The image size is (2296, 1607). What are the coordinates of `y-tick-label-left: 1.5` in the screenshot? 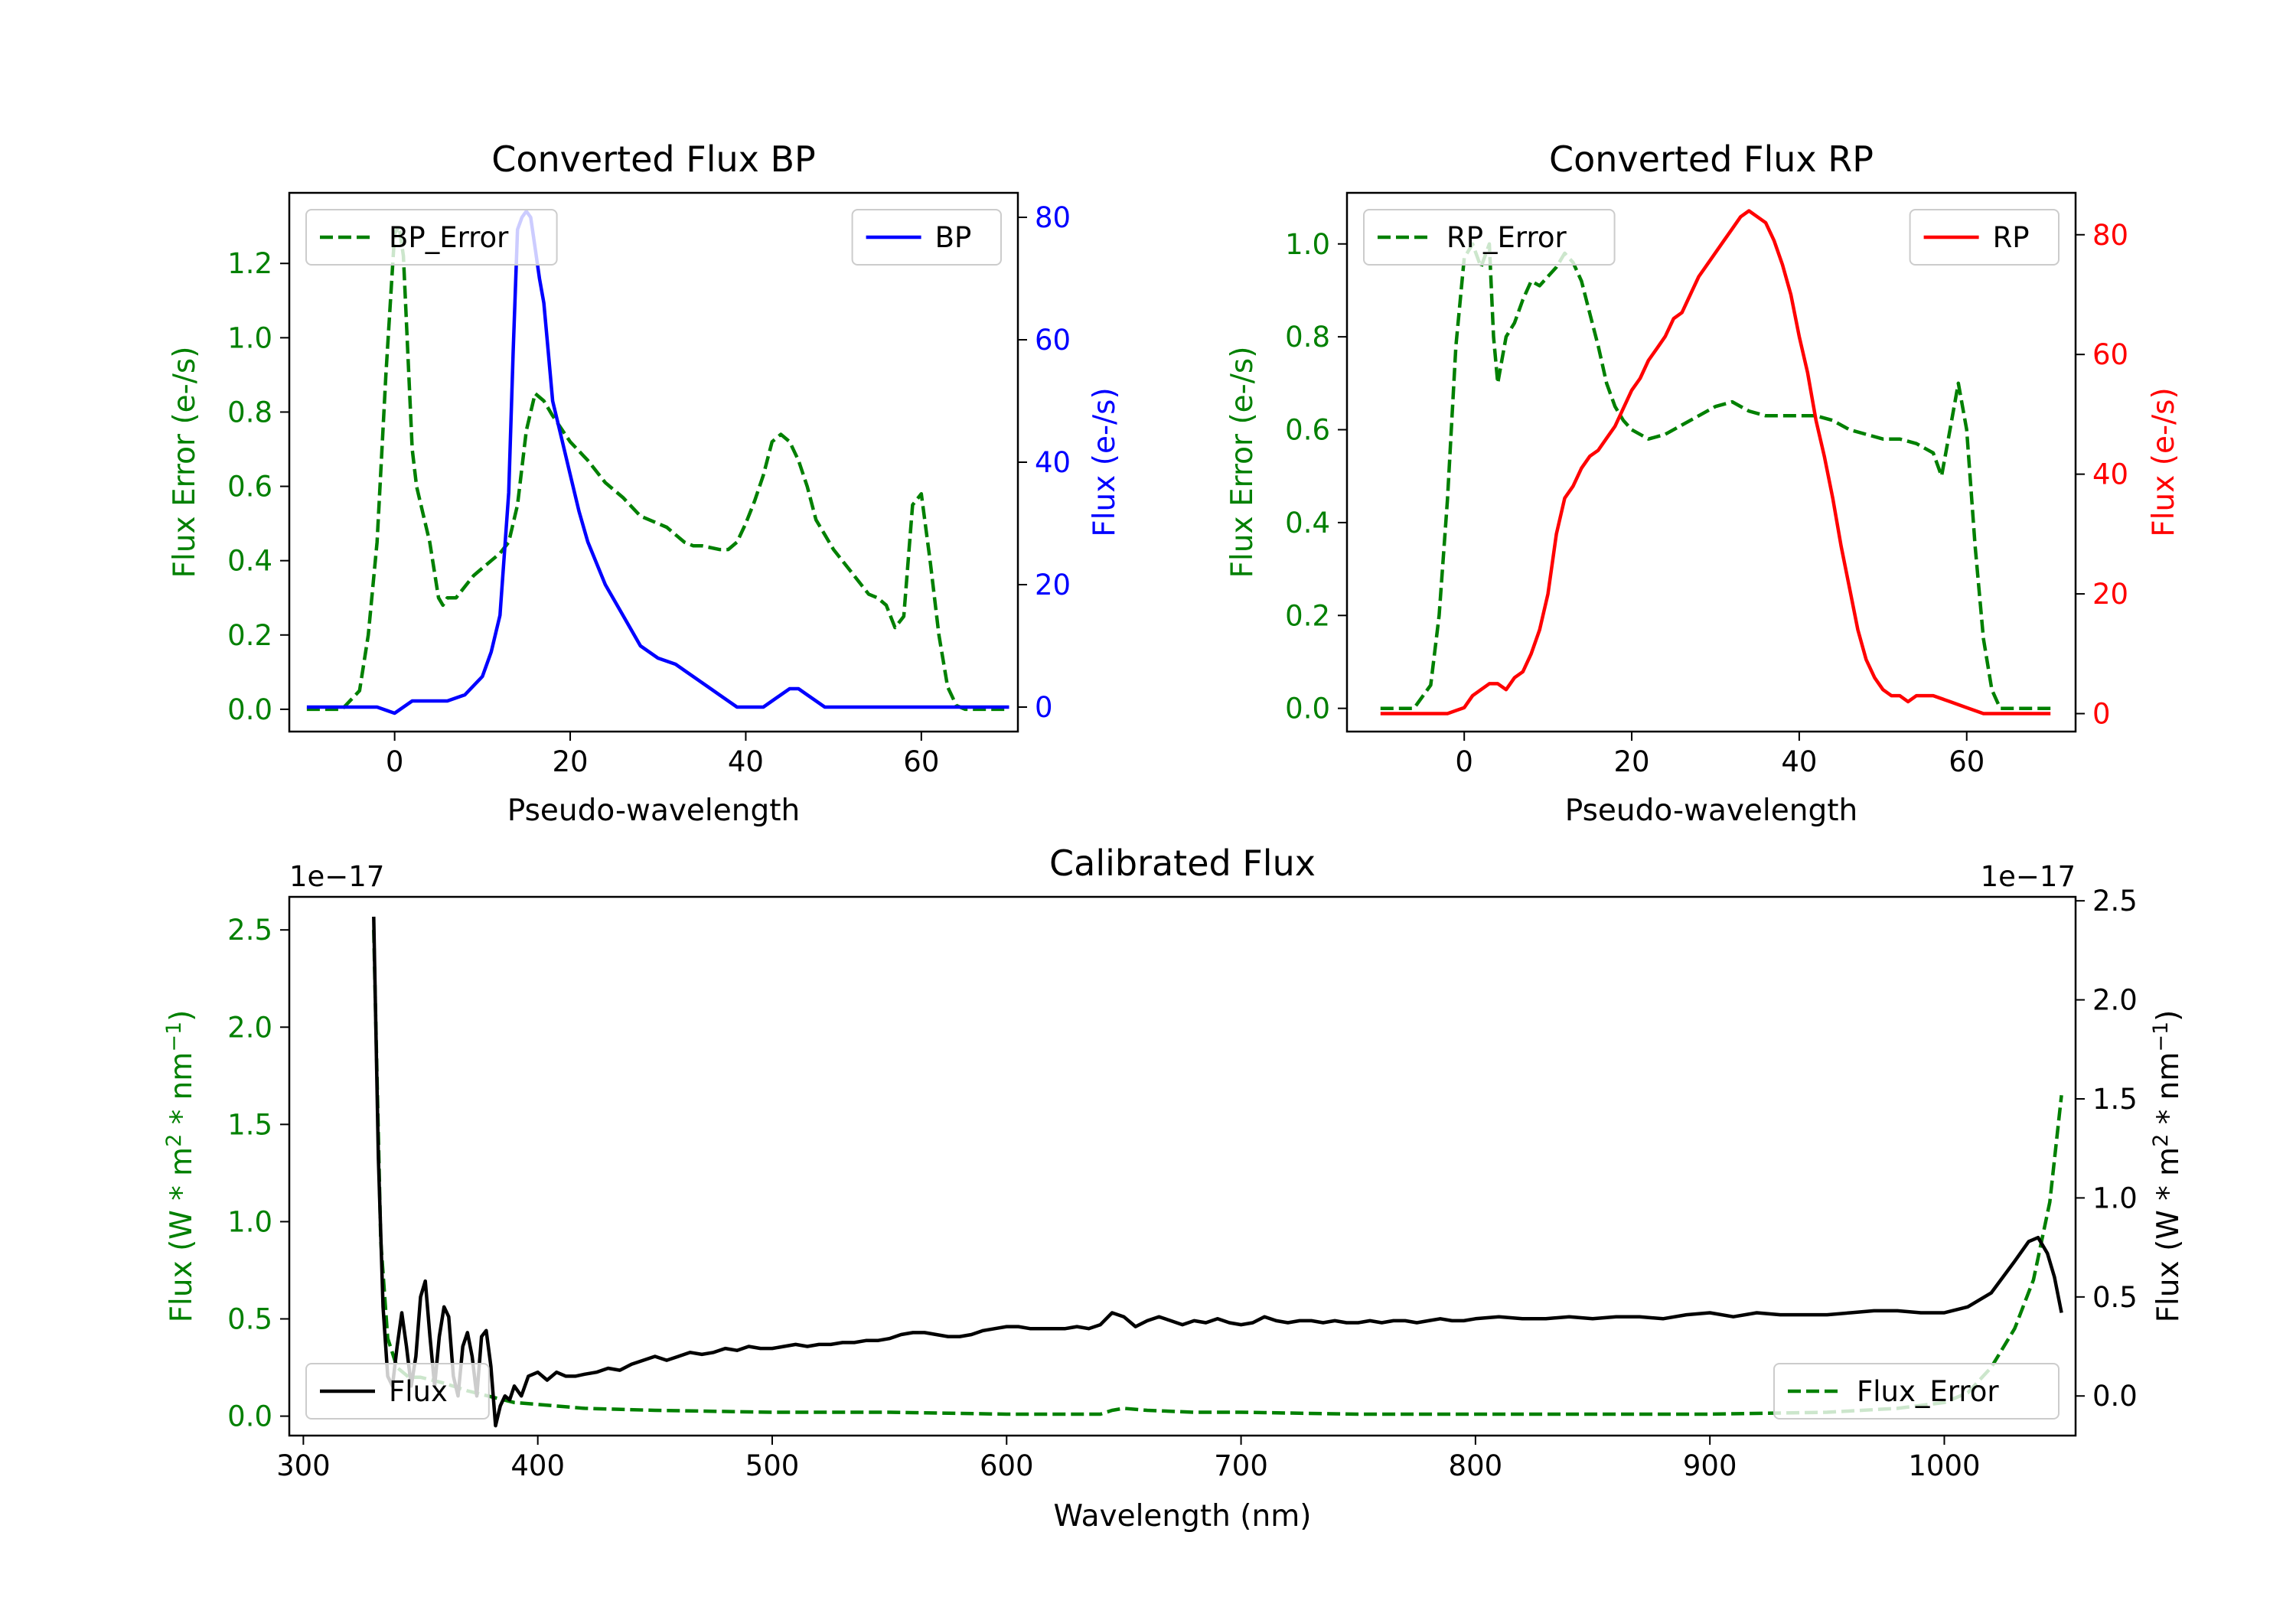 It's located at (249, 1124).